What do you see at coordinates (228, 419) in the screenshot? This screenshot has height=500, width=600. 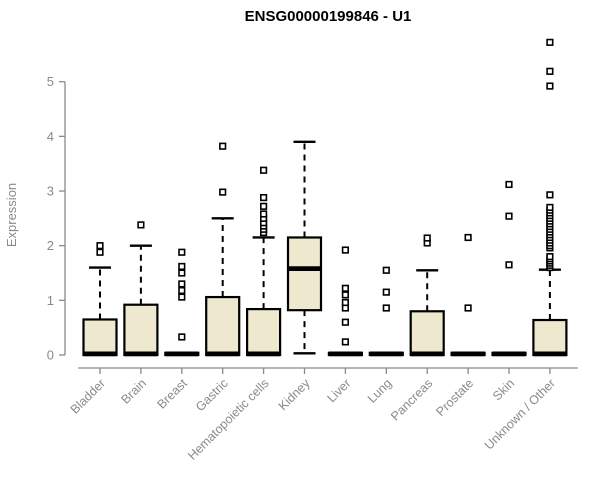 I see `x-category-label: Hematopoietic cells` at bounding box center [228, 419].